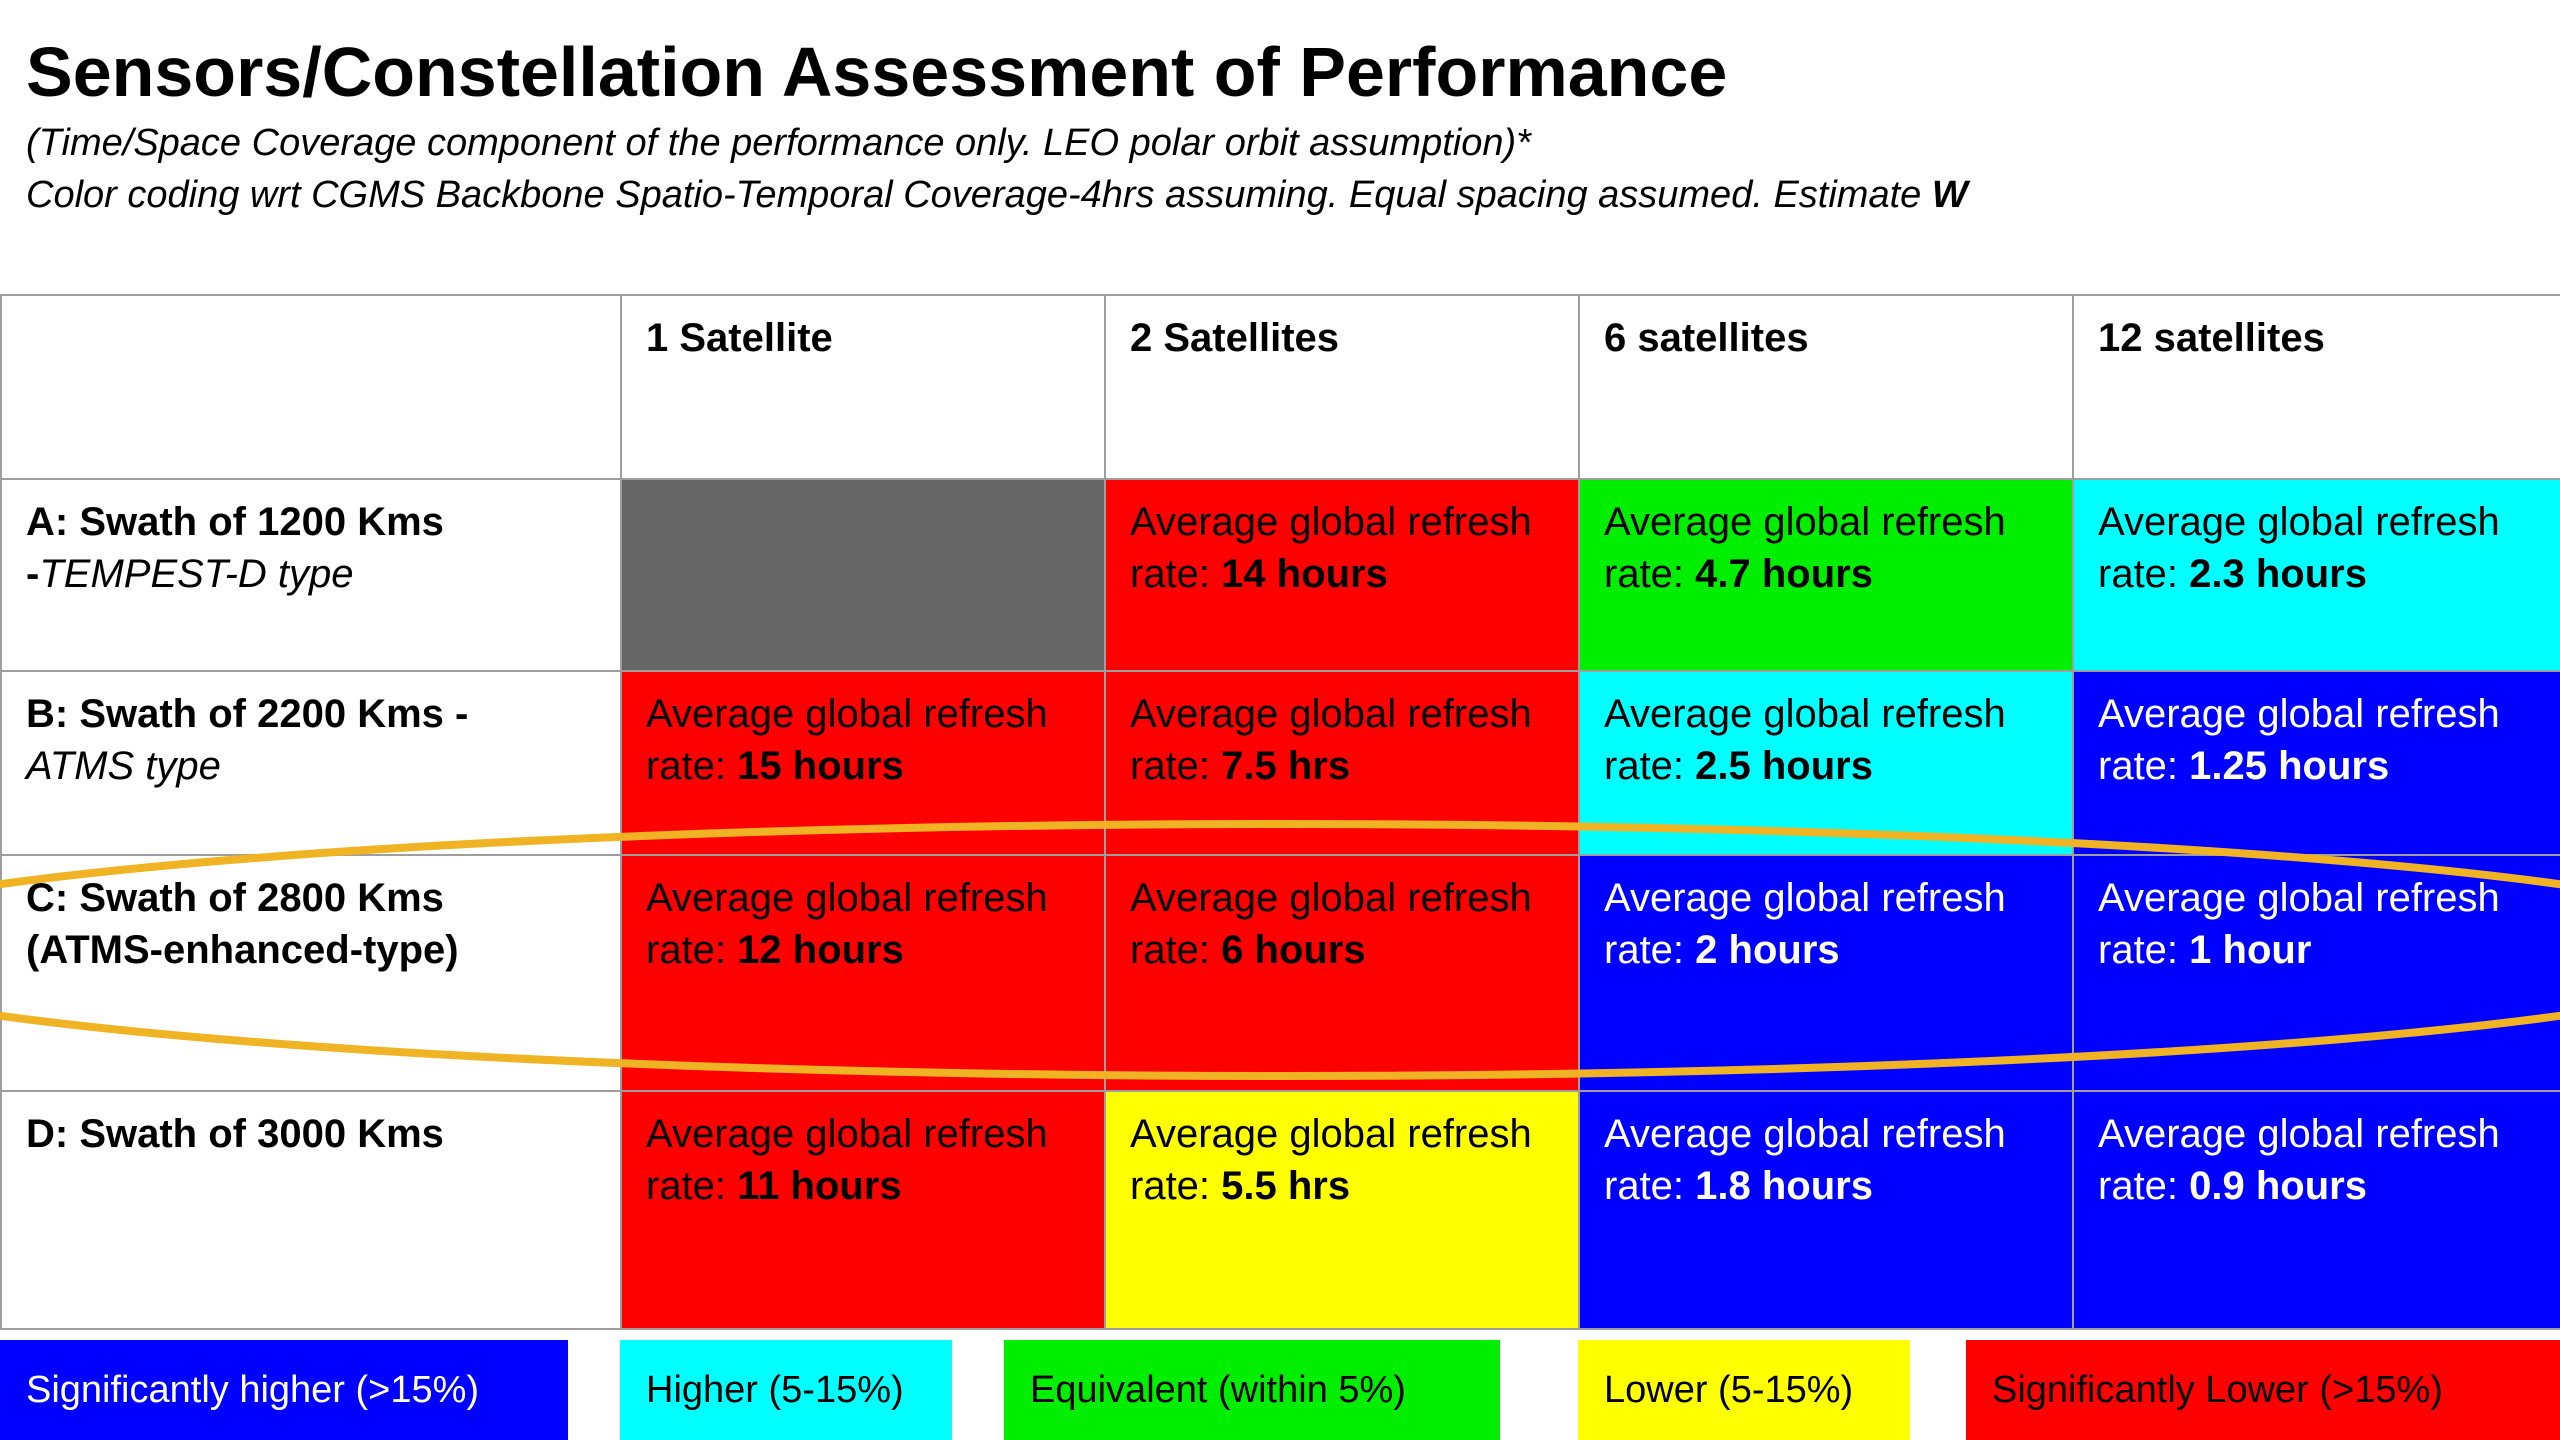  Describe the element at coordinates (2289, 766) in the screenshot. I see `cell-value: 1.25 hours` at that location.